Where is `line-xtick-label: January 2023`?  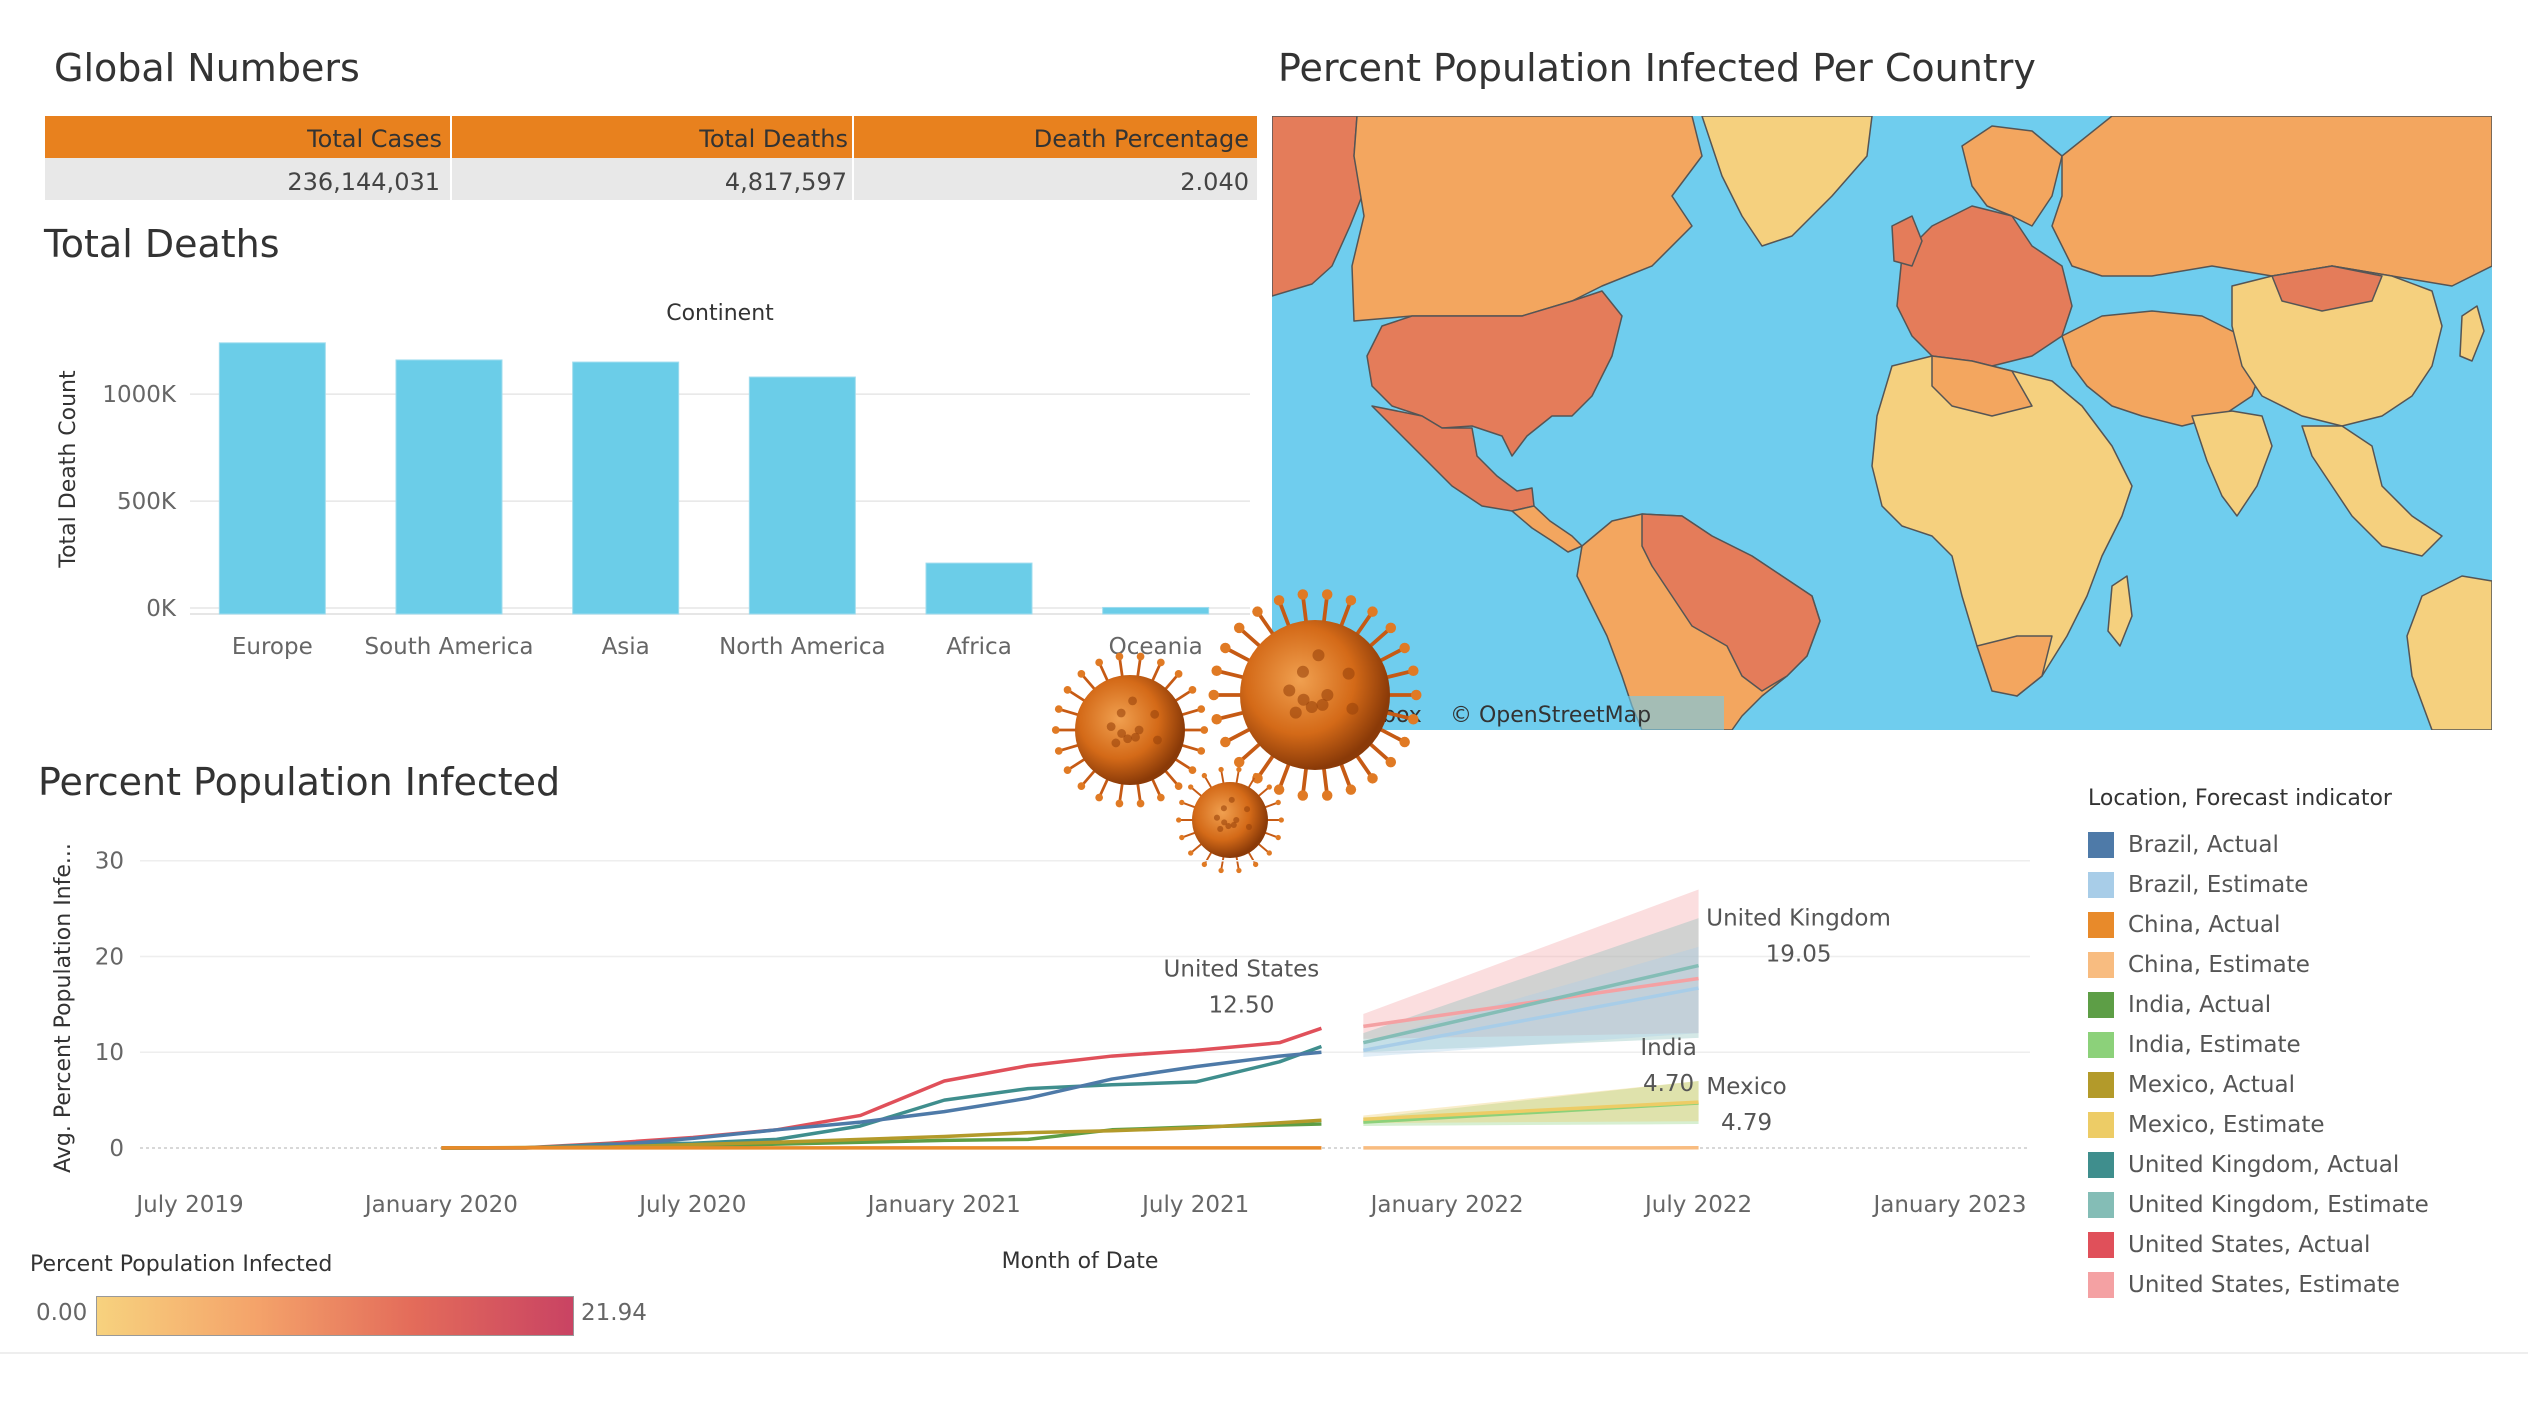
line-xtick-label: January 2023 is located at coordinates (1948, 1205).